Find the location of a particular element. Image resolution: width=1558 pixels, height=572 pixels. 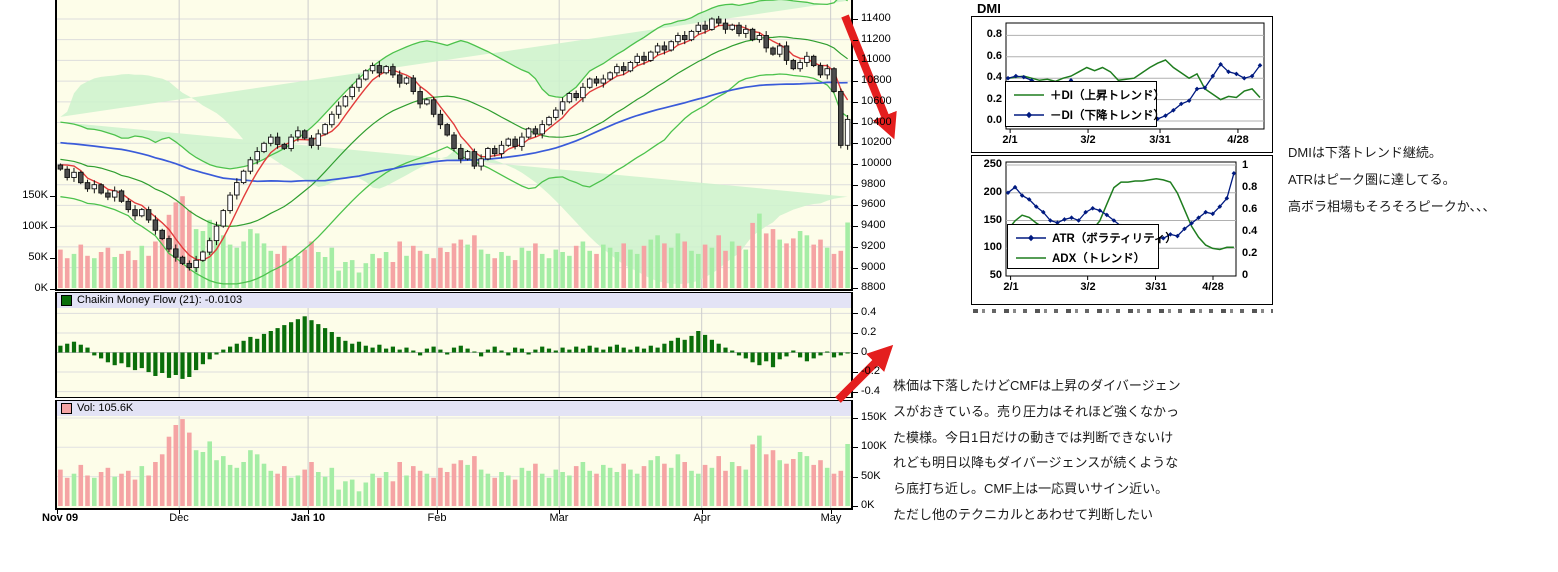

volume-y-axis-label: 50K is located at coordinates (38, 257).